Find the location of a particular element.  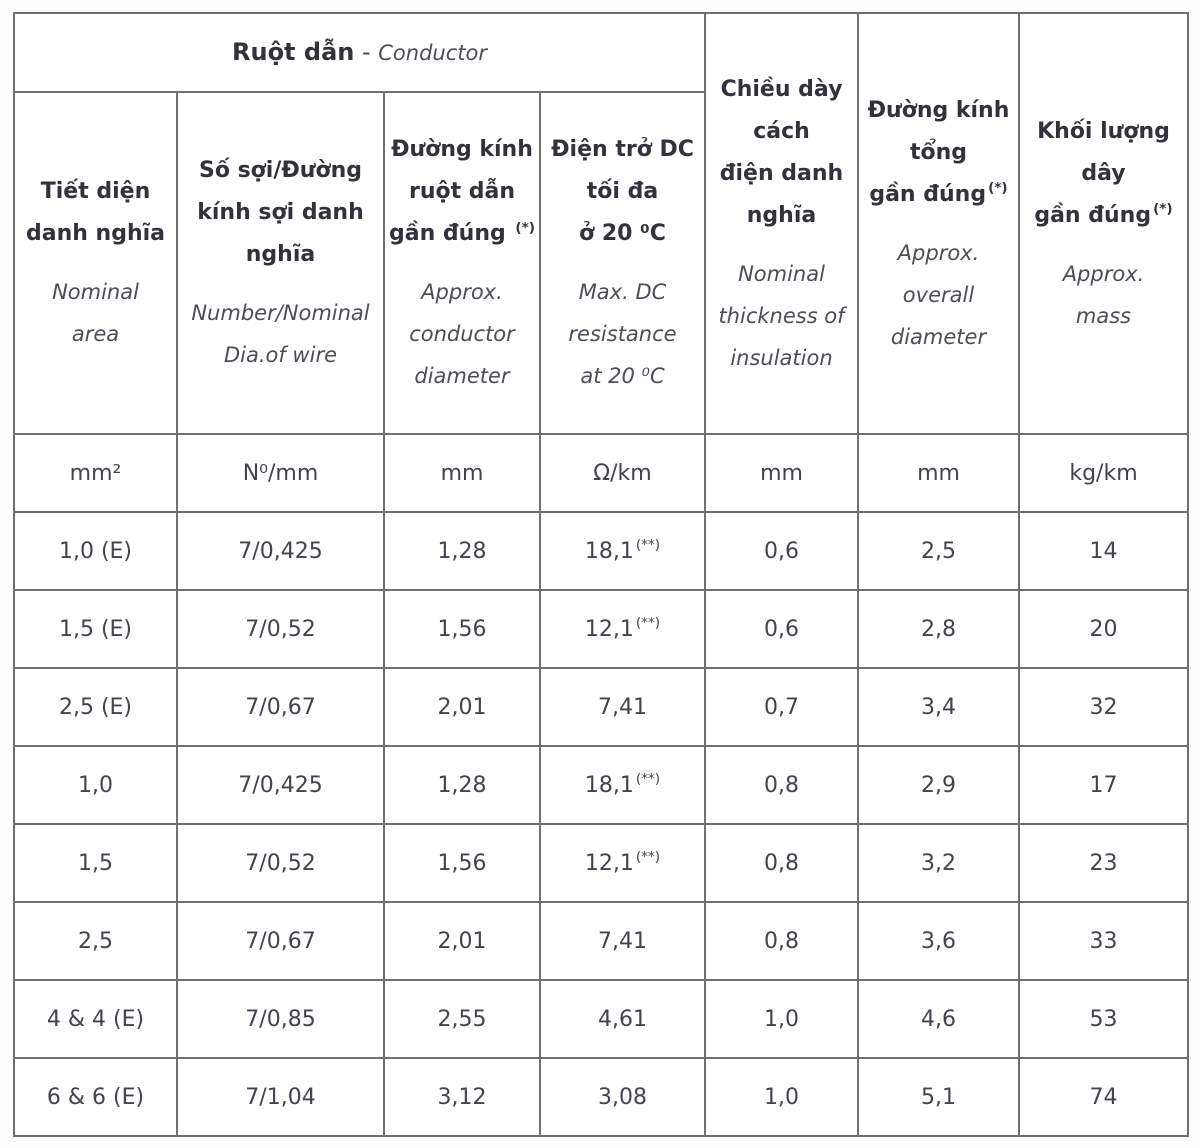

cell-nominal-insulation-thickness-row7: 1,0 is located at coordinates (781, 1019).